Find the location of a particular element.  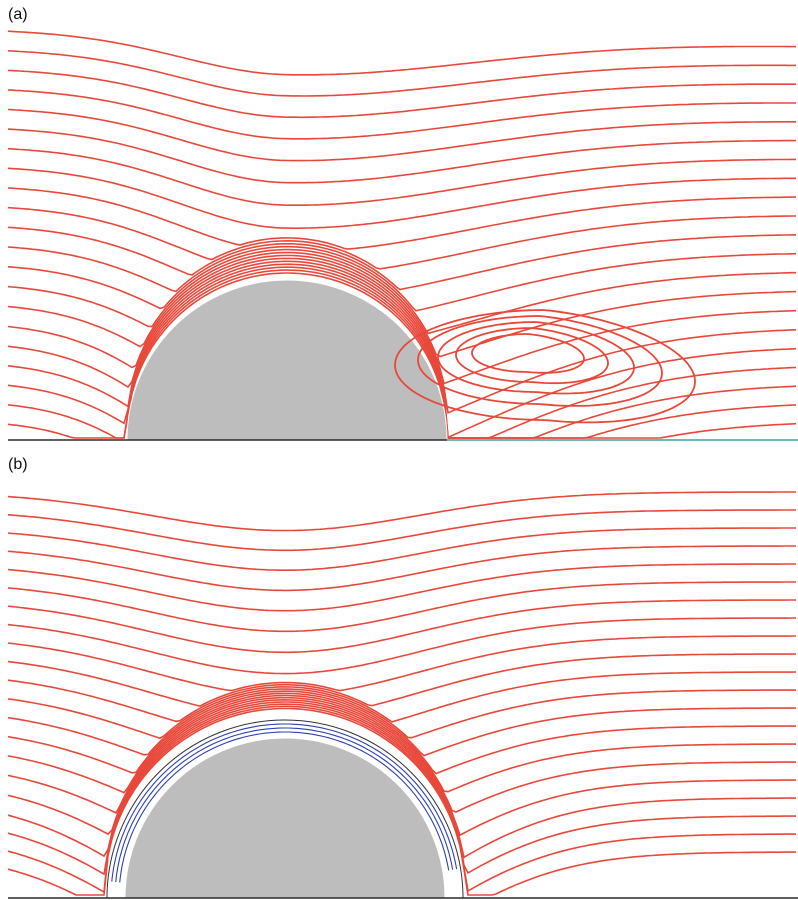

obstacle-b is located at coordinates (285, 818).